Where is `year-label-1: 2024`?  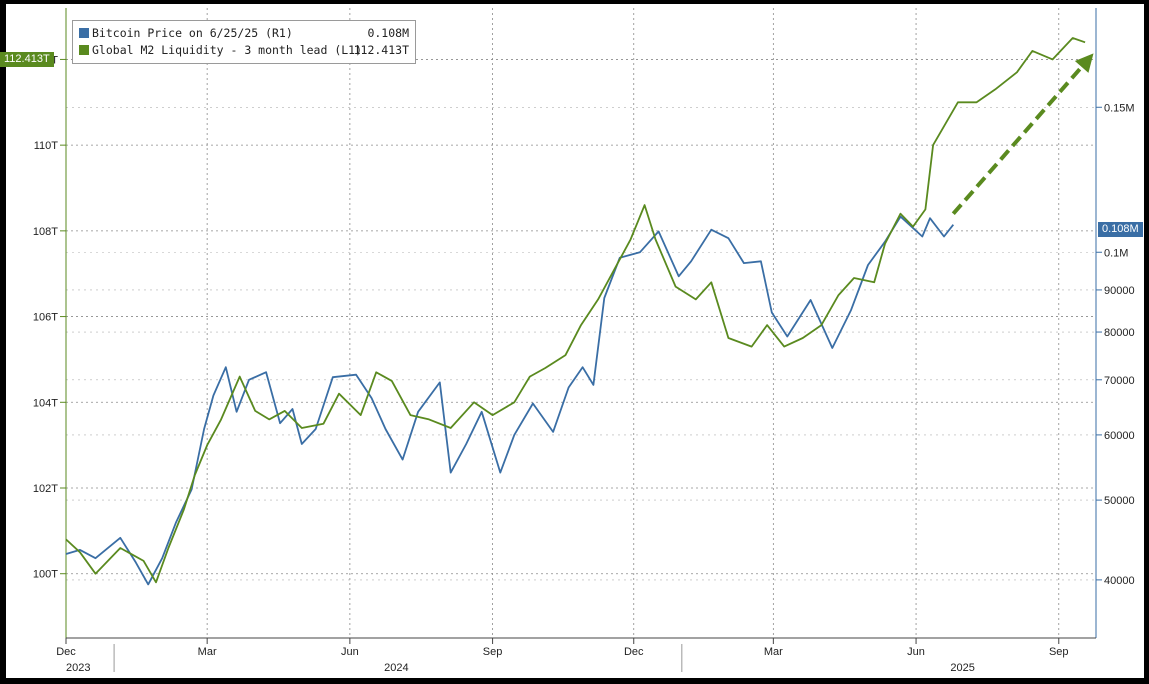 year-label-1: 2024 is located at coordinates (396, 668).